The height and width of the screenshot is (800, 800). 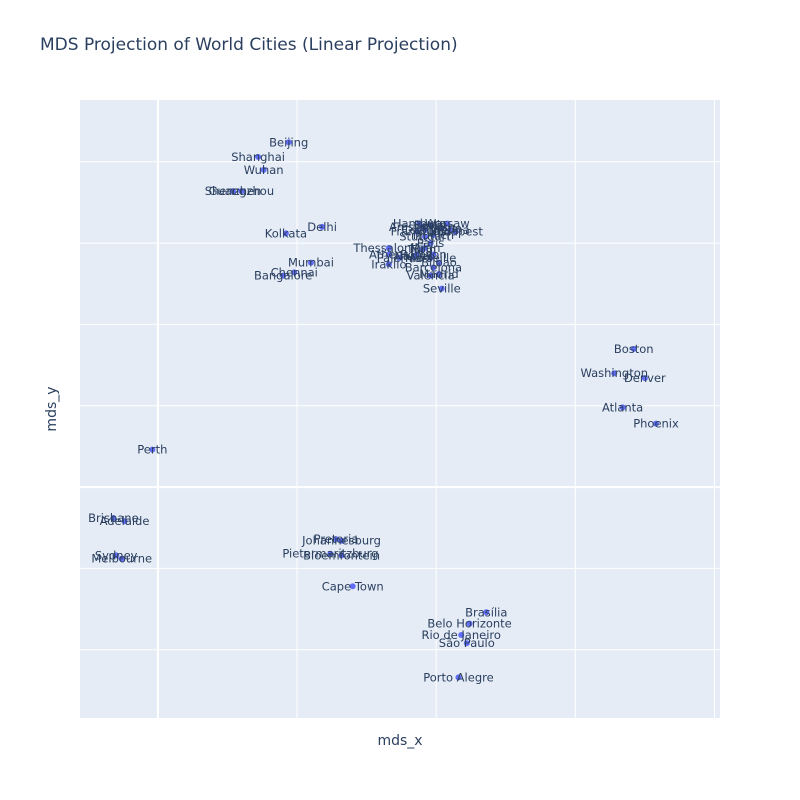 I want to click on data-label: Paris, so click(x=430, y=243).